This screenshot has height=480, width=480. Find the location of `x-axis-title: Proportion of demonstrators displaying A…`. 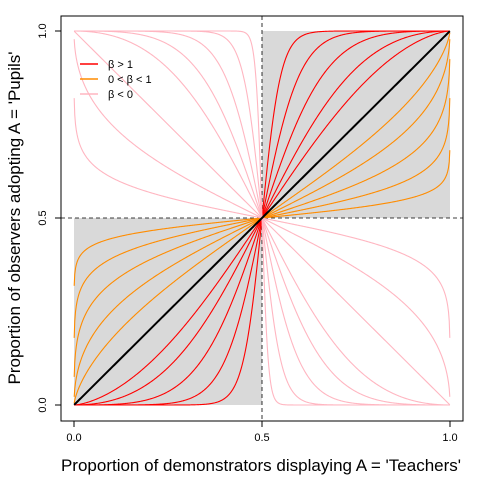

x-axis-title: Proportion of demonstrators displaying A… is located at coordinates (261, 465).